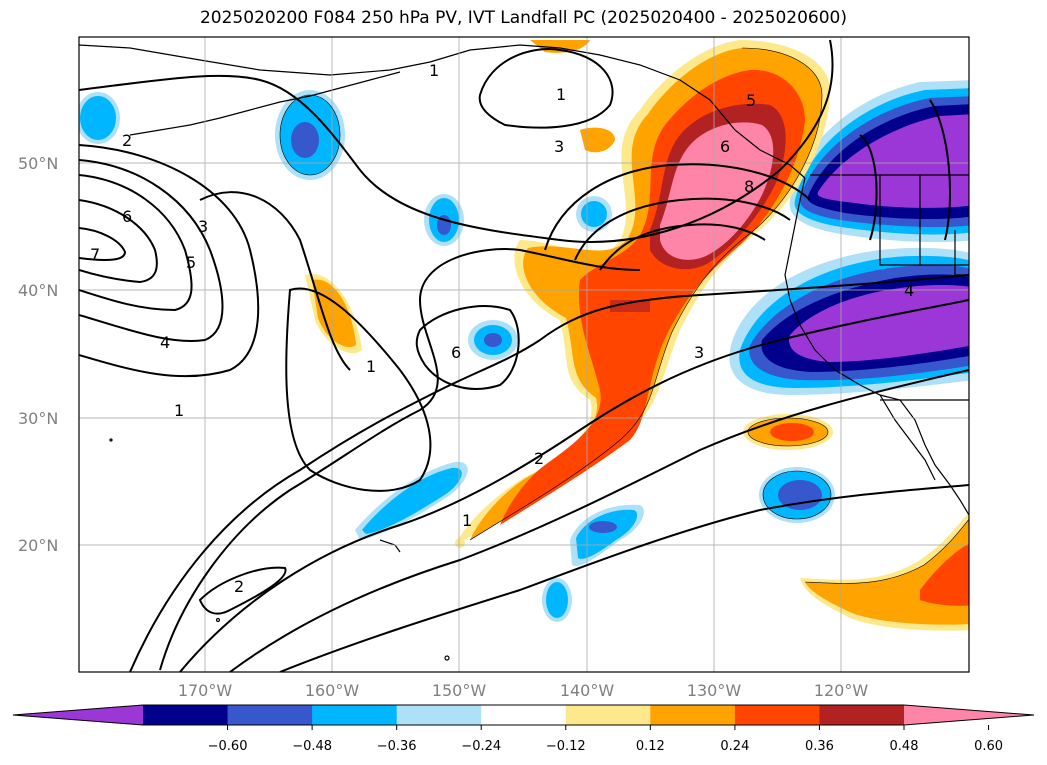 The height and width of the screenshot is (765, 1047). Describe the element at coordinates (988, 746) in the screenshot. I see `colorbar-label: 0.60` at that location.